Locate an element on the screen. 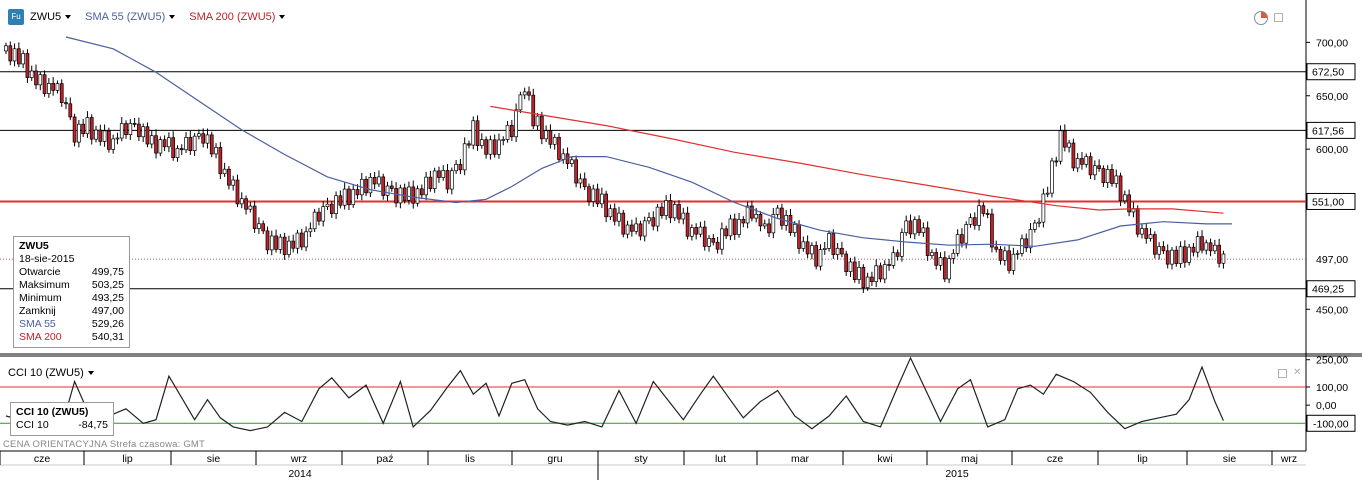 The width and height of the screenshot is (1362, 480). symbol-selector: ZWU5 is located at coordinates (54, 17).